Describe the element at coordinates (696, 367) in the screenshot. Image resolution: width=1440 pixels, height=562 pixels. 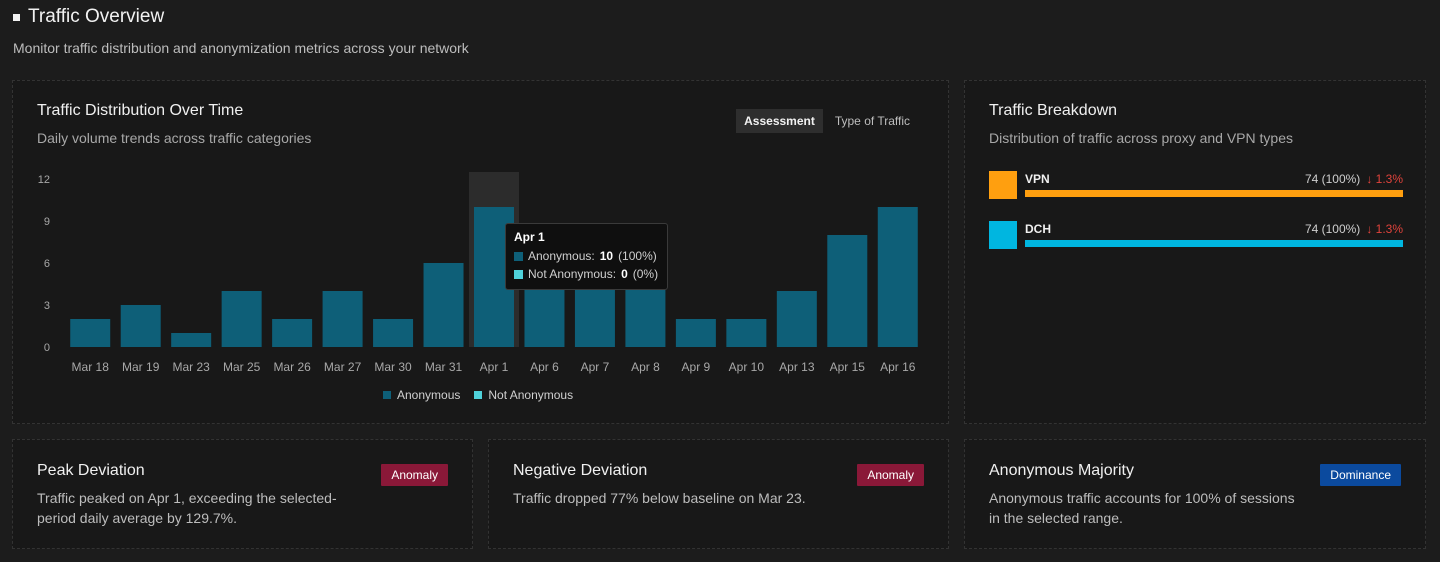
I see `x-tick-label: Apr 9` at that location.